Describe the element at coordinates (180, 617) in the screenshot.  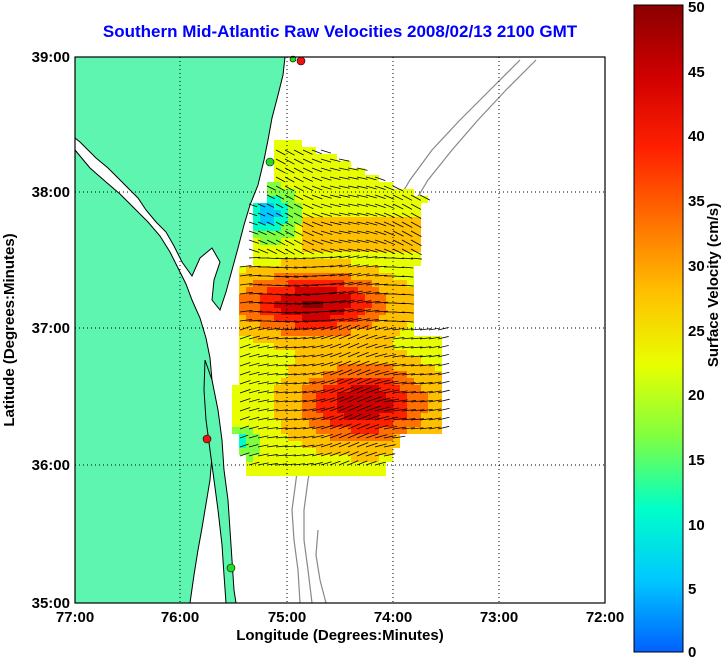
I see `x-tick-label: 76:00` at that location.